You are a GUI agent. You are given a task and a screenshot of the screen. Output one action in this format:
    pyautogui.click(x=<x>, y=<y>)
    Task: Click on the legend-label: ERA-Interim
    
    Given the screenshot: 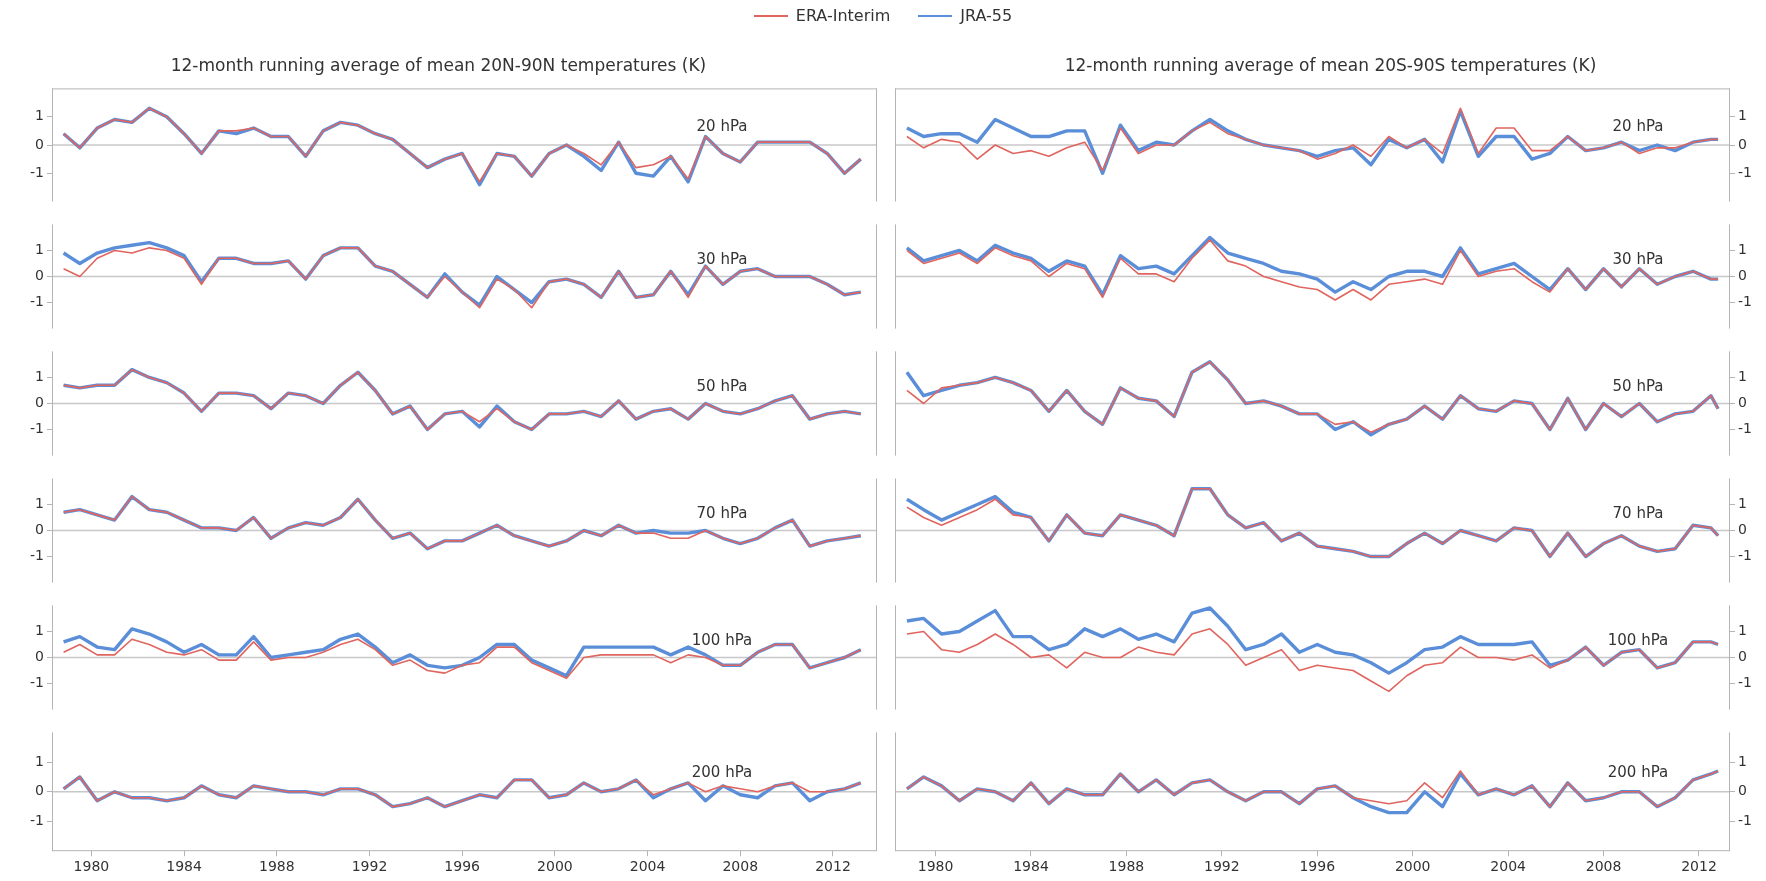 What is the action you would take?
    pyautogui.click(x=843, y=15)
    